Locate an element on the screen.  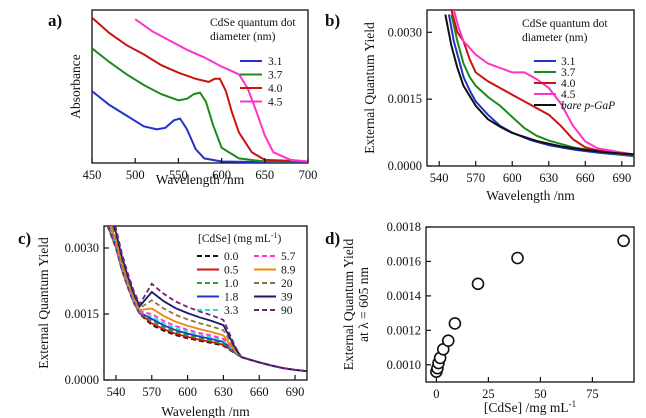
panel-a-legend-label: 4.5 is located at coordinates (275, 103).